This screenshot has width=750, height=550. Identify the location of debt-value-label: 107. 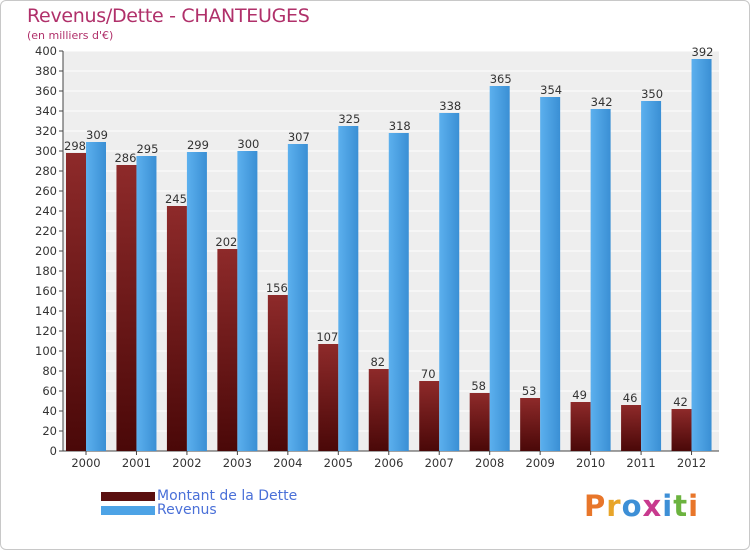
(327, 337).